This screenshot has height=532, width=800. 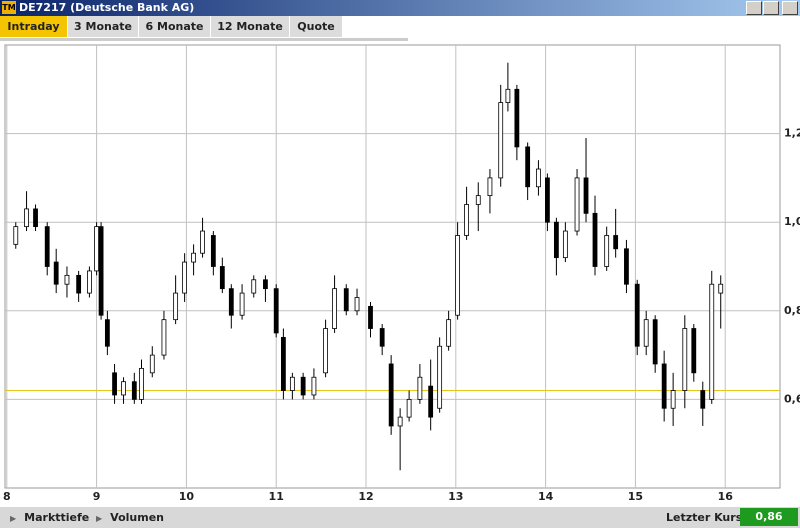 What do you see at coordinates (33, 26) in the screenshot?
I see `tab: Intraday` at bounding box center [33, 26].